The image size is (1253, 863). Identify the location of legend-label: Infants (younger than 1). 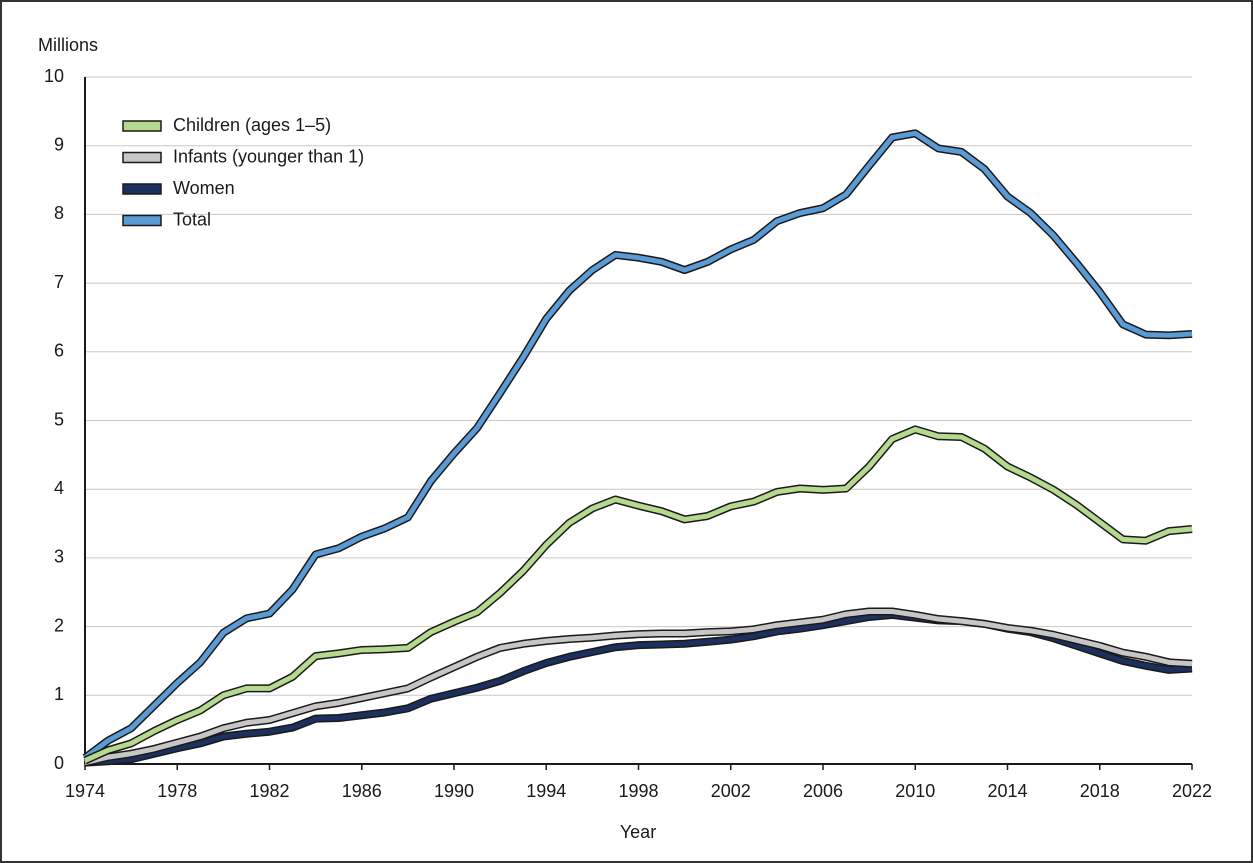
(268, 156).